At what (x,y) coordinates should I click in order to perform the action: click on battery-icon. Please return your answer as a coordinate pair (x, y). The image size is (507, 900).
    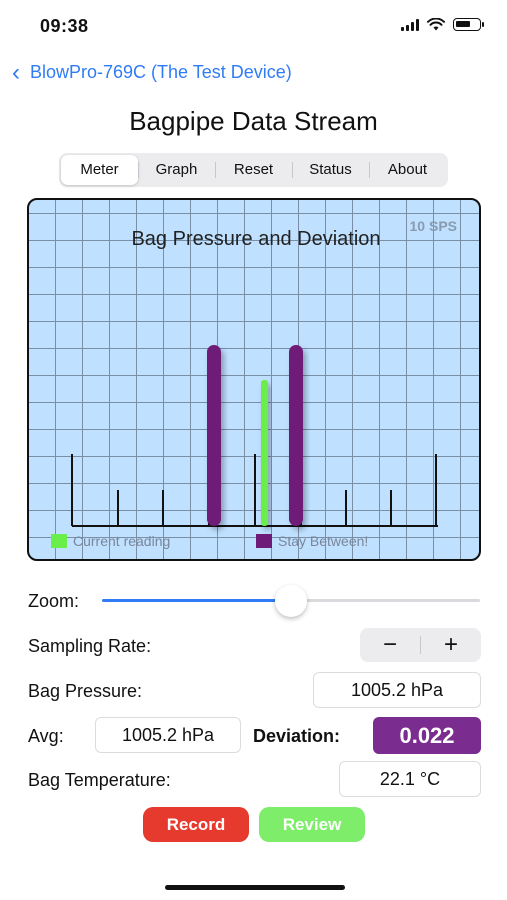
    Looking at the image, I should click on (468, 24).